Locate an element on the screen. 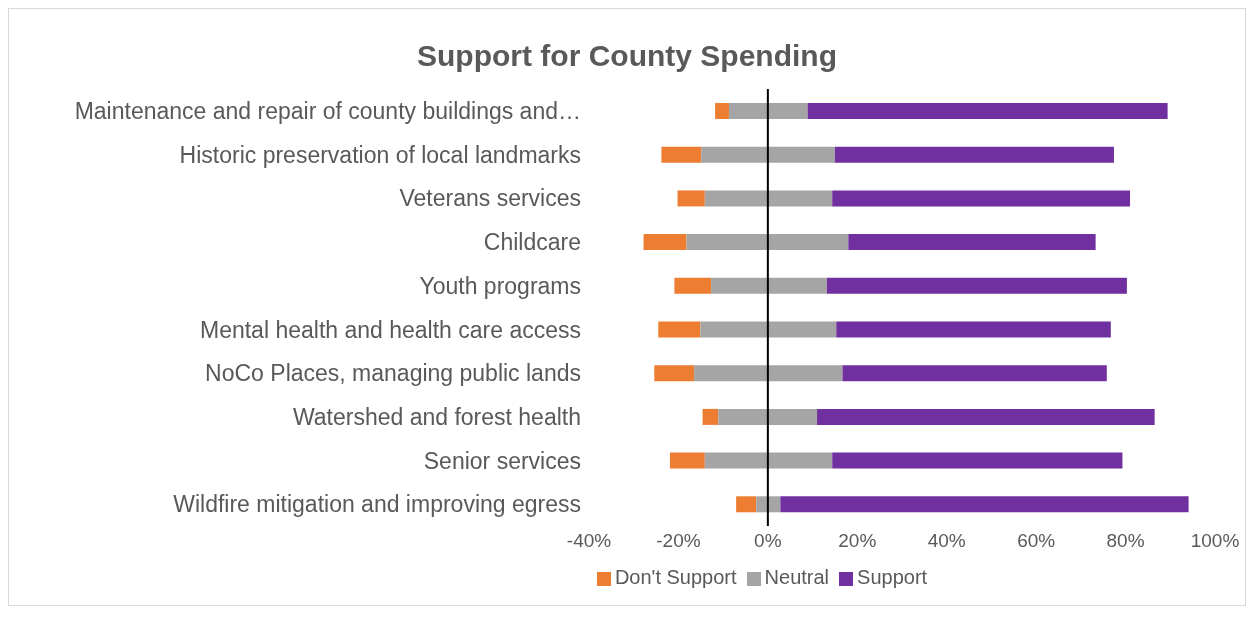  y-tick-label: Wildfire mitigation and improving egress is located at coordinates (377, 504).